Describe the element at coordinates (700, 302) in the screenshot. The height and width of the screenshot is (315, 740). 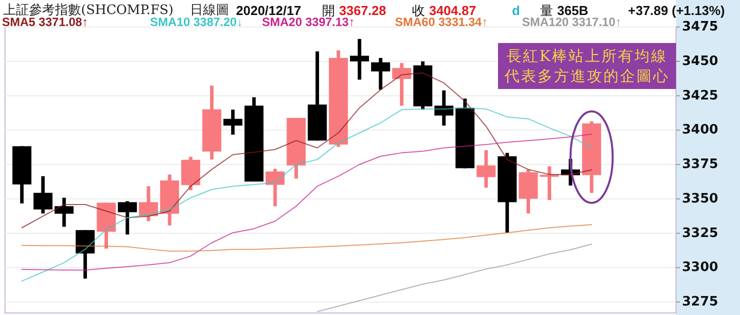
I see `y-tick-label: 3275` at that location.